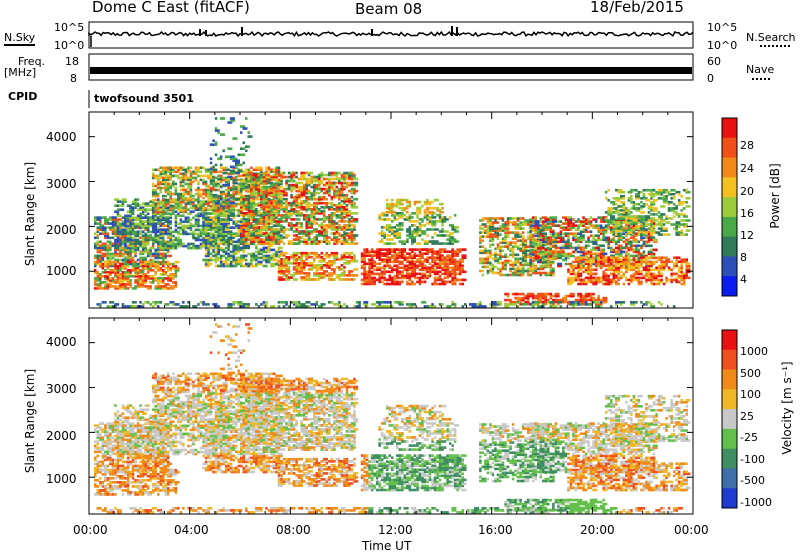  What do you see at coordinates (754, 351) in the screenshot?
I see `vel-cbar-tick-1000: 1000` at bounding box center [754, 351].